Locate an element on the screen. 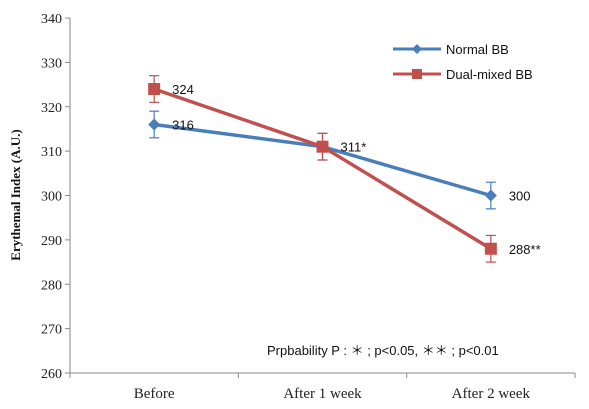  legend-label: Normal BB is located at coordinates (477, 49).